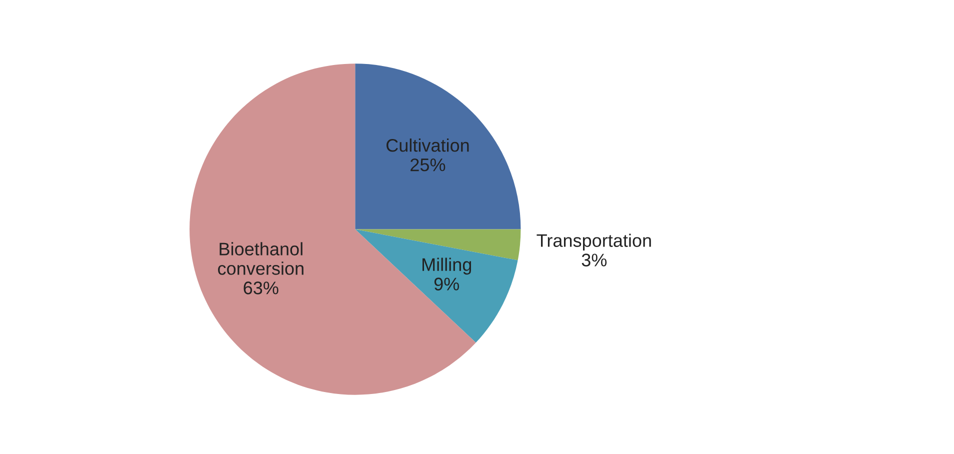 This screenshot has width=954, height=454. I want to click on data-label: 3%, so click(594, 260).